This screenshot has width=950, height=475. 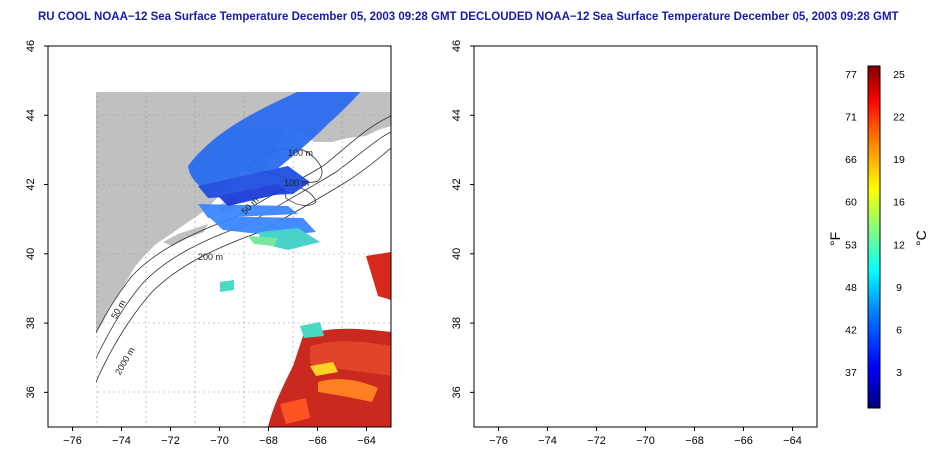 I want to click on celsius-label: °C, so click(x=921, y=238).